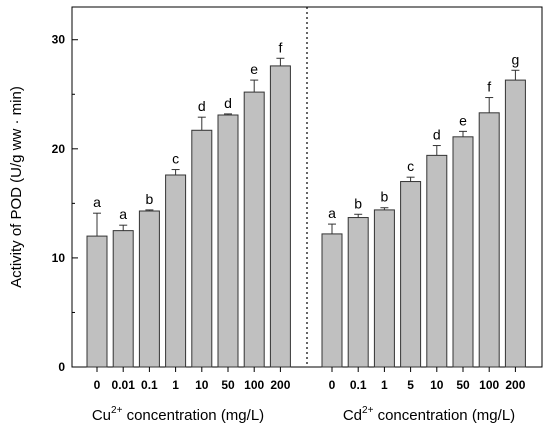 This screenshot has width=550, height=429. Describe the element at coordinates (16, 187) in the screenshot. I see `y-axis-title: Activity of POD (U/g ww · min)` at that location.